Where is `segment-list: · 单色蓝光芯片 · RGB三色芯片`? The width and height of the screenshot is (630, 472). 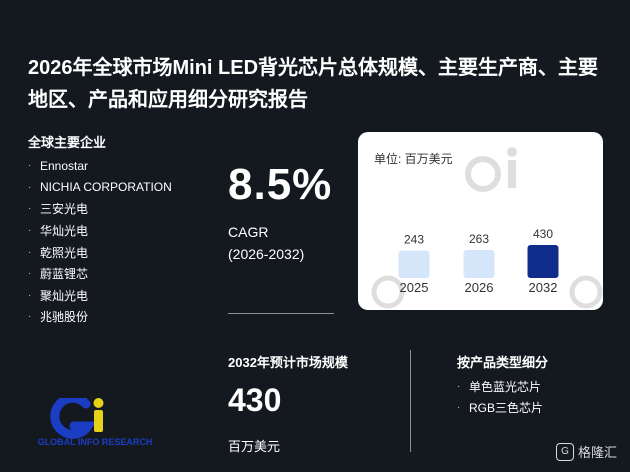 segment-list: · 单色蓝光芯片 · RGB三色芯片 is located at coordinates (500, 397).